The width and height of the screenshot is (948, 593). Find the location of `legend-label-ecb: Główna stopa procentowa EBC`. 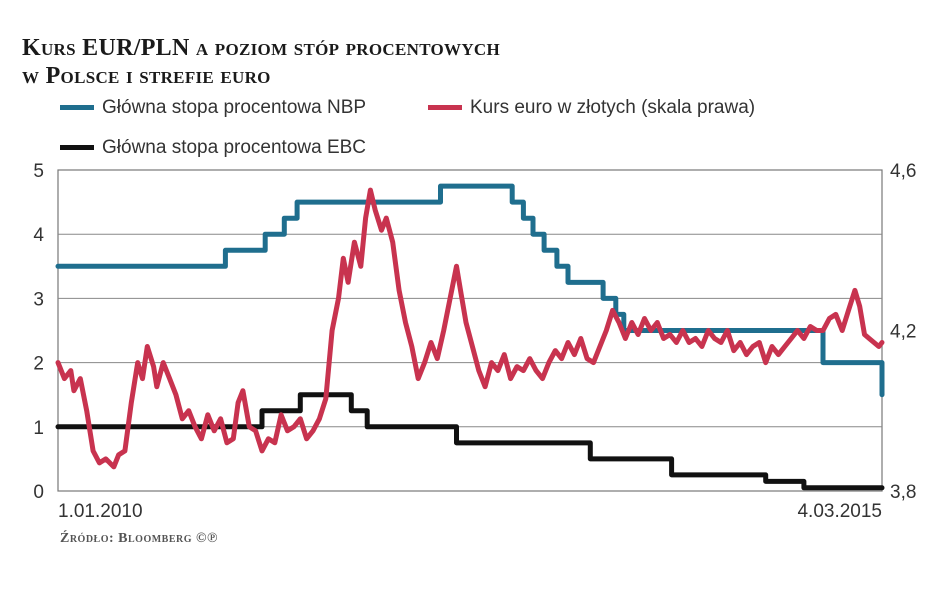

legend-label-ecb: Główna stopa procentowa EBC is located at coordinates (234, 147).